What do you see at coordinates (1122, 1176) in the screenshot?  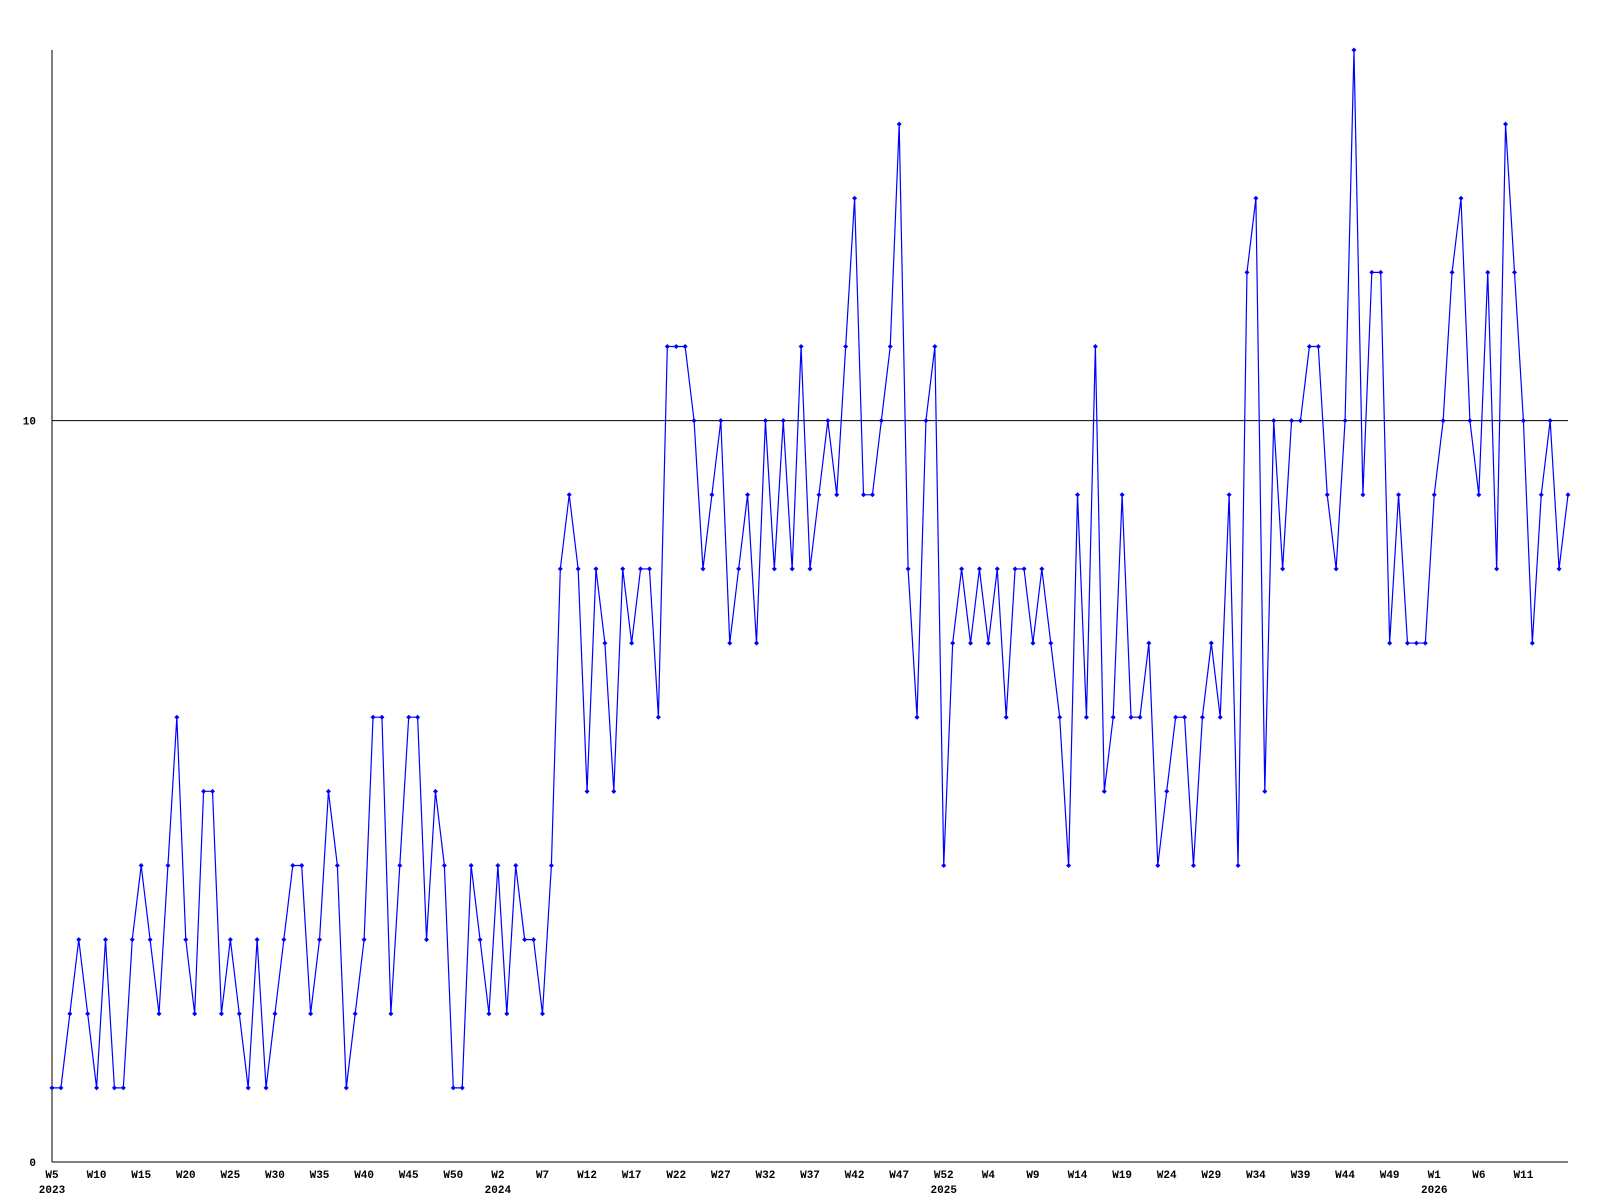 I see `x-tick-label: W19` at bounding box center [1122, 1176].